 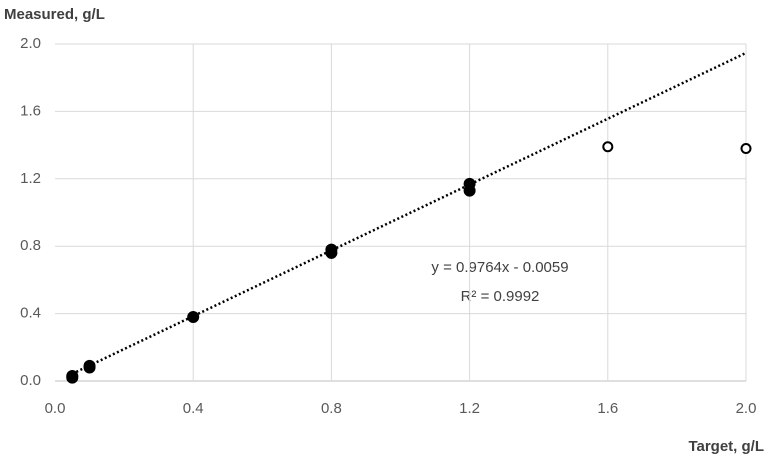 I want to click on r-squared: R² = 0.9992, so click(x=500, y=296).